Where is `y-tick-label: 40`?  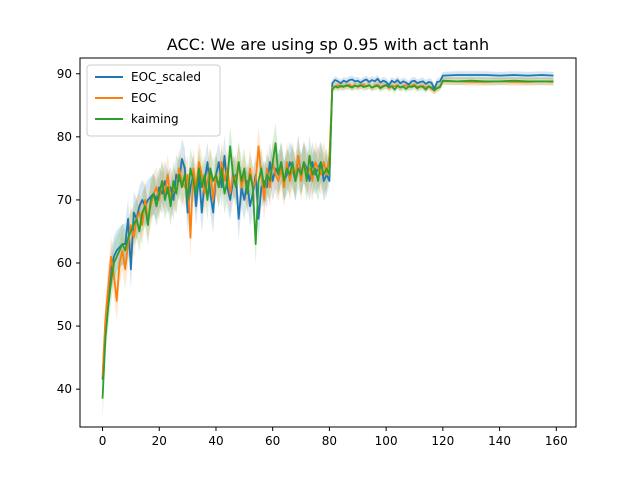
y-tick-label: 40 is located at coordinates (64, 389).